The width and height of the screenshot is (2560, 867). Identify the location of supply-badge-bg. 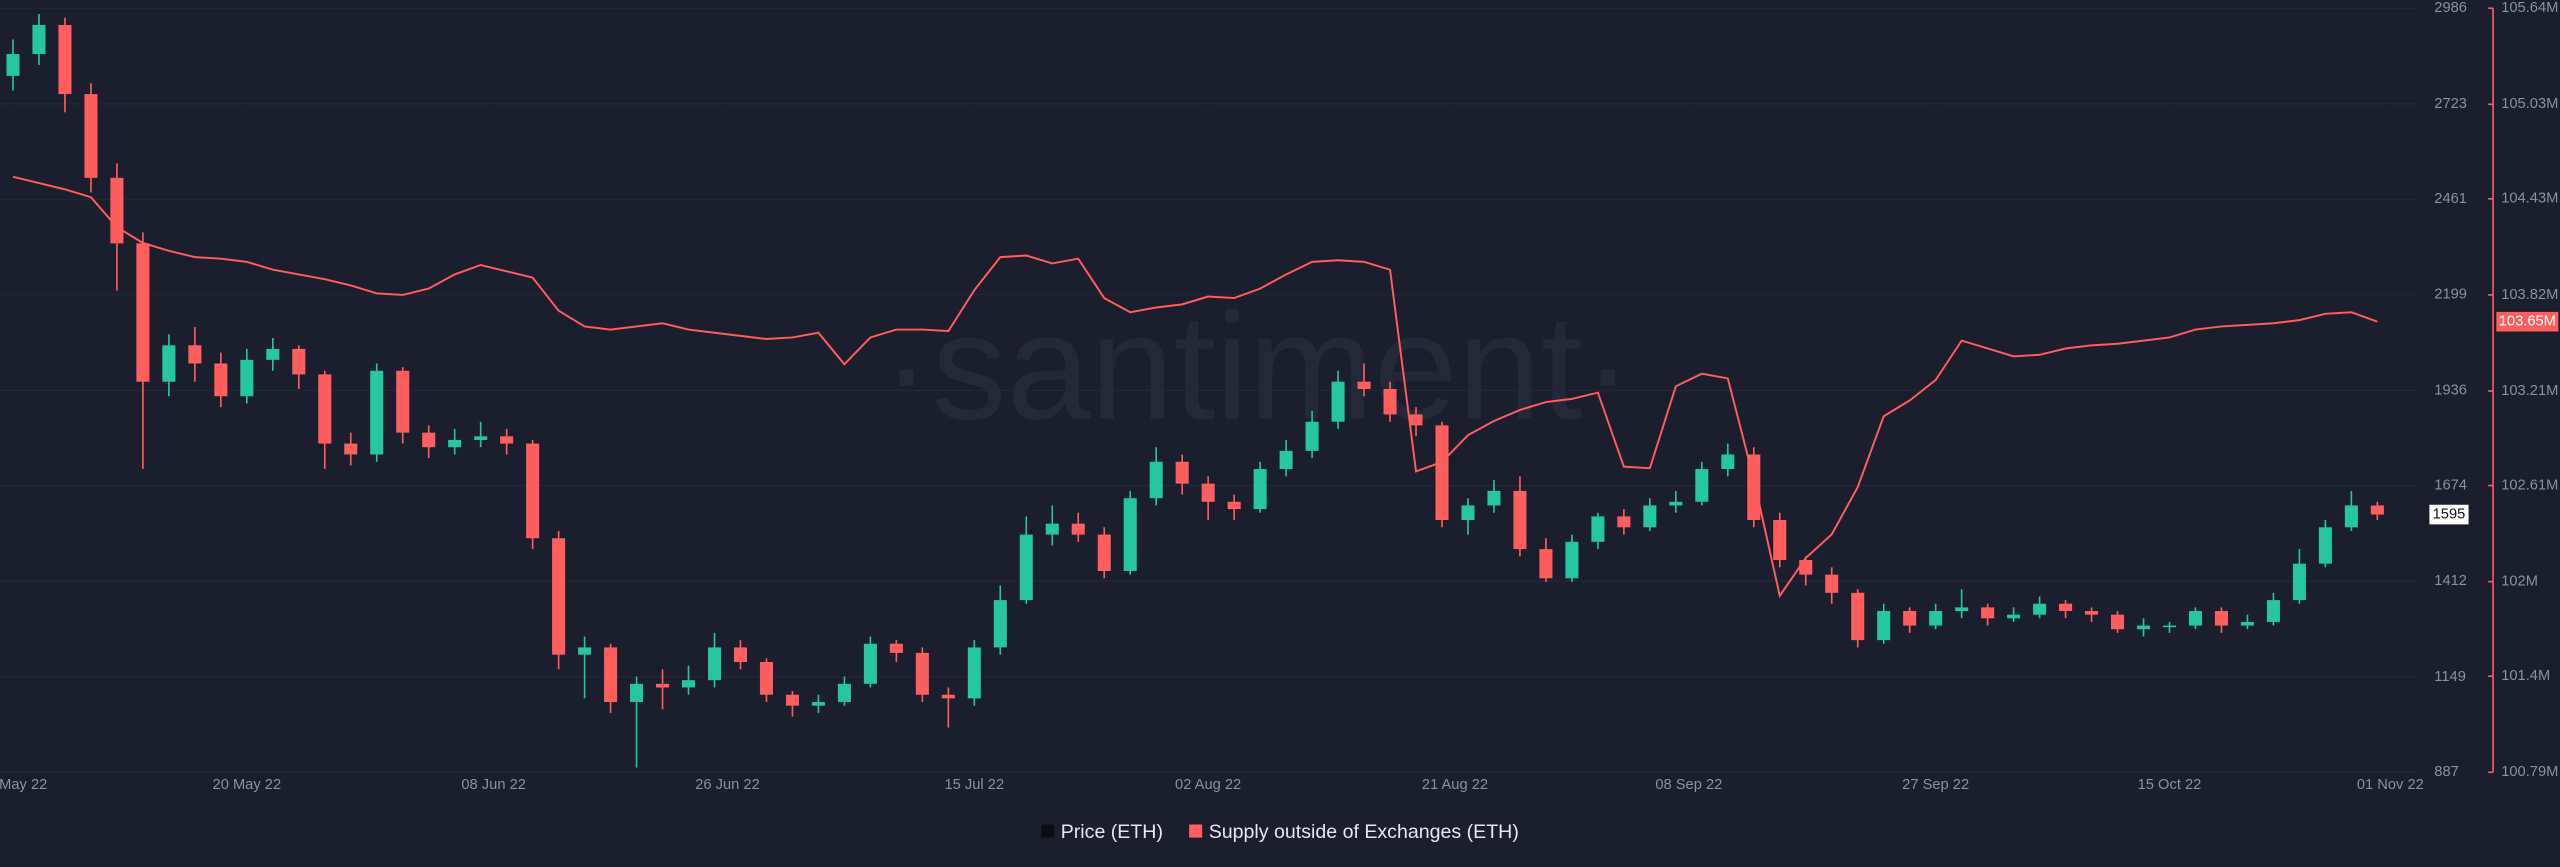
(2527, 321).